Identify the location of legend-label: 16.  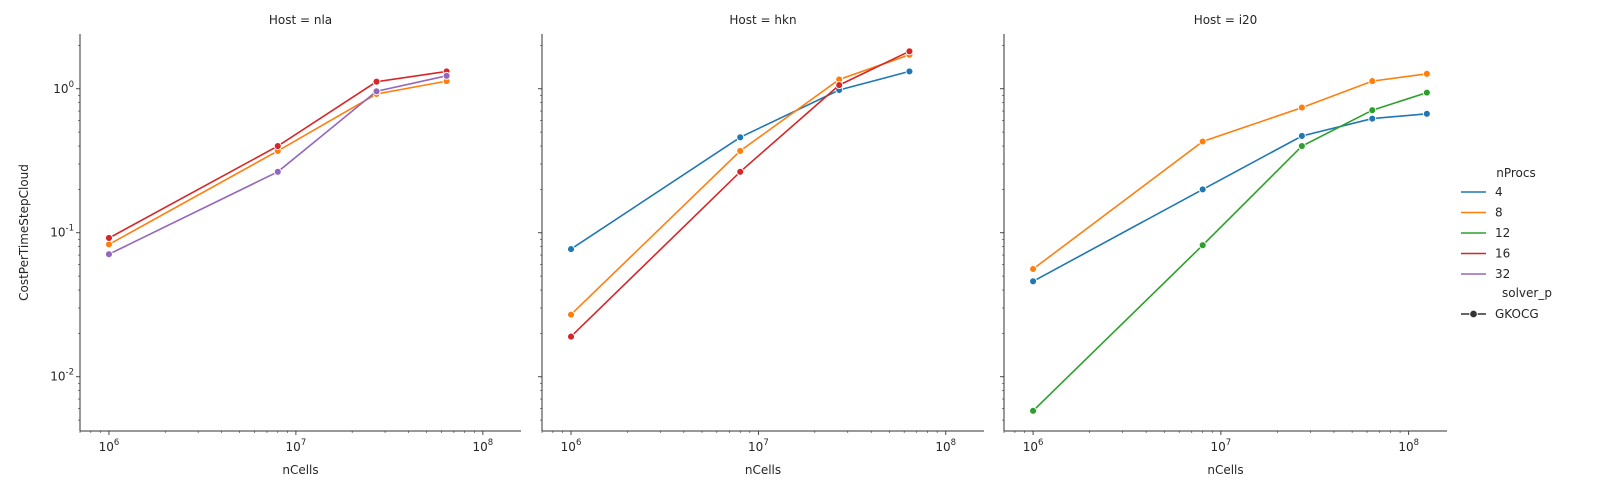
(1502, 254).